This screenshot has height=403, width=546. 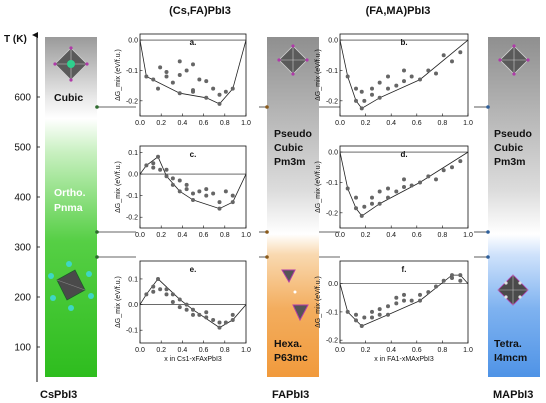 I want to click on column-title-fa-ma: (FA,MA)PbI3, so click(x=398, y=11).